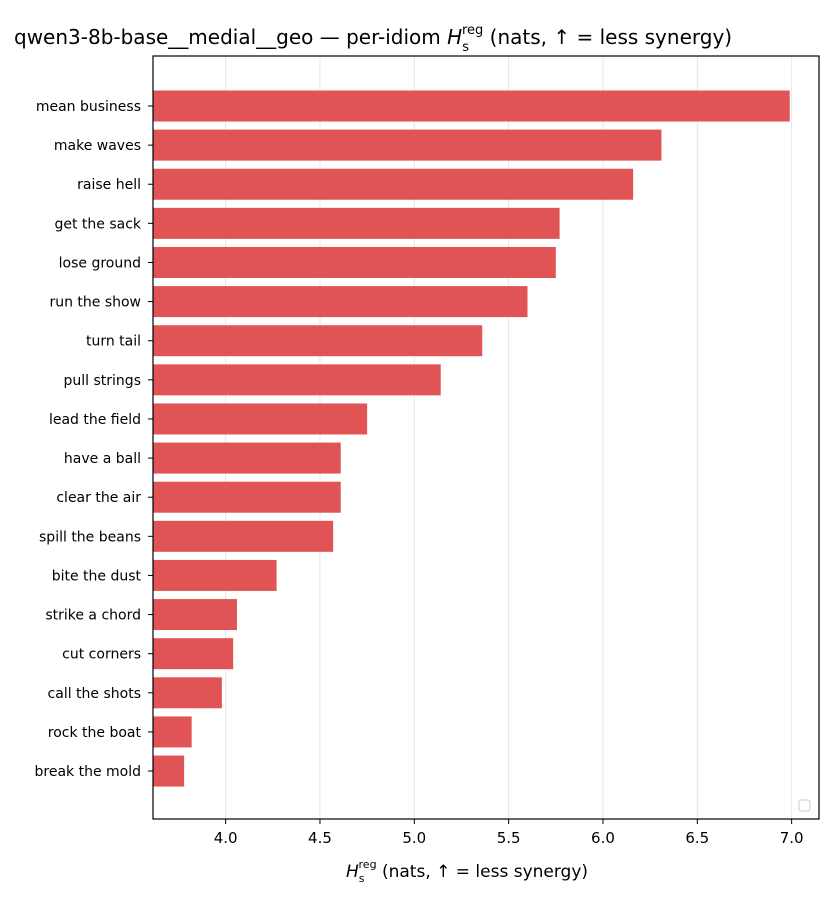  Describe the element at coordinates (88, 107) in the screenshot. I see `y-tick-label: mean business` at that location.